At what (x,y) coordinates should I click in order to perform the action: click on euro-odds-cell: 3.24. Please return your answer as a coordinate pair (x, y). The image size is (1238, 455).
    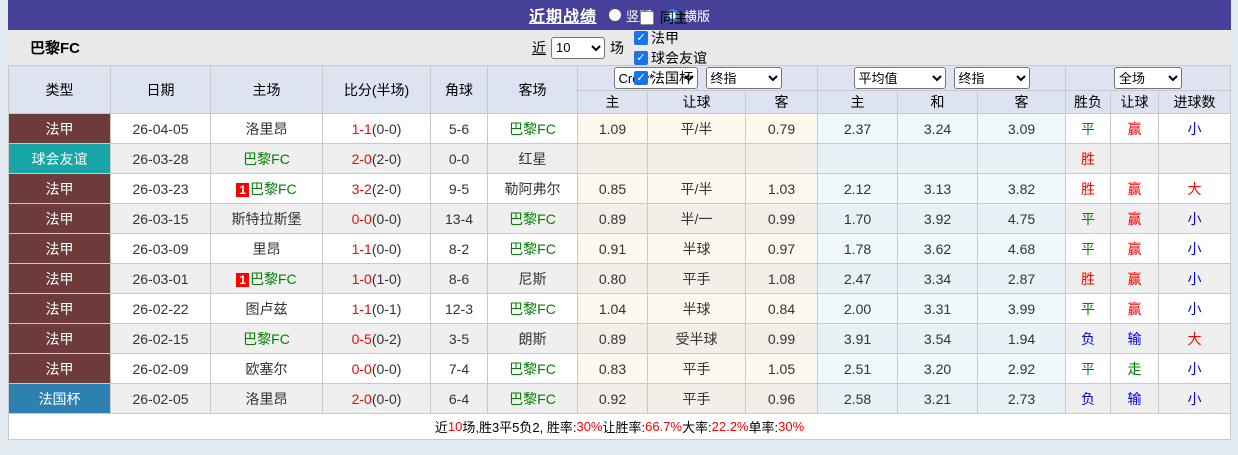
    Looking at the image, I should click on (938, 128).